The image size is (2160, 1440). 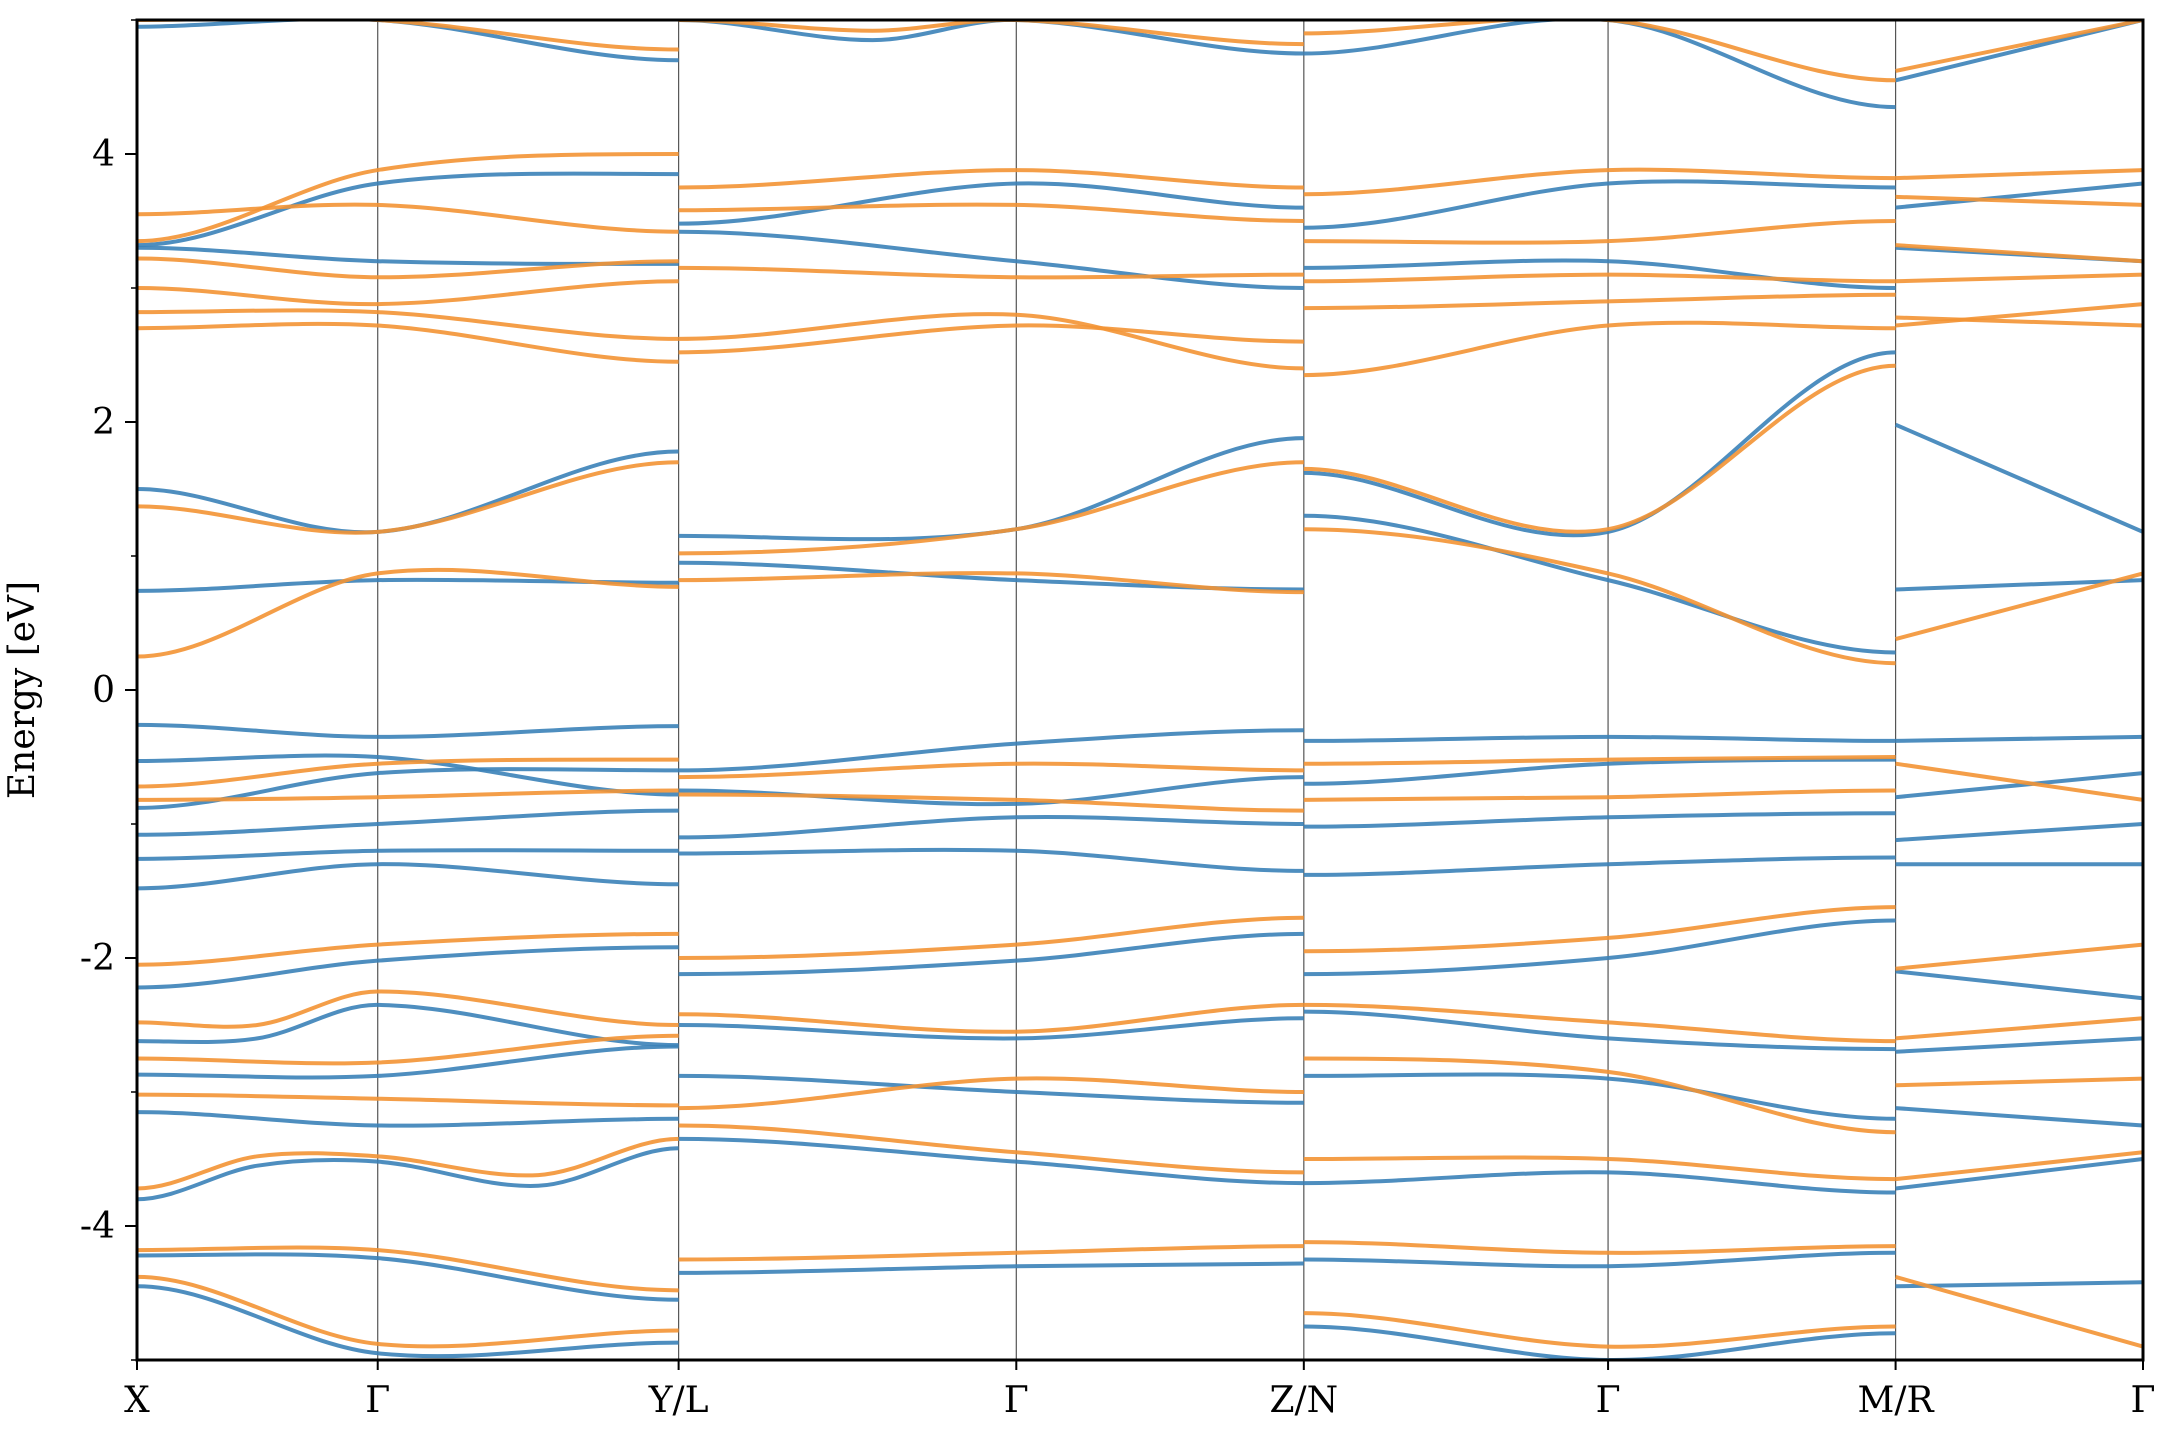 I want to click on x-tick-label: M/R, so click(x=1896, y=1400).